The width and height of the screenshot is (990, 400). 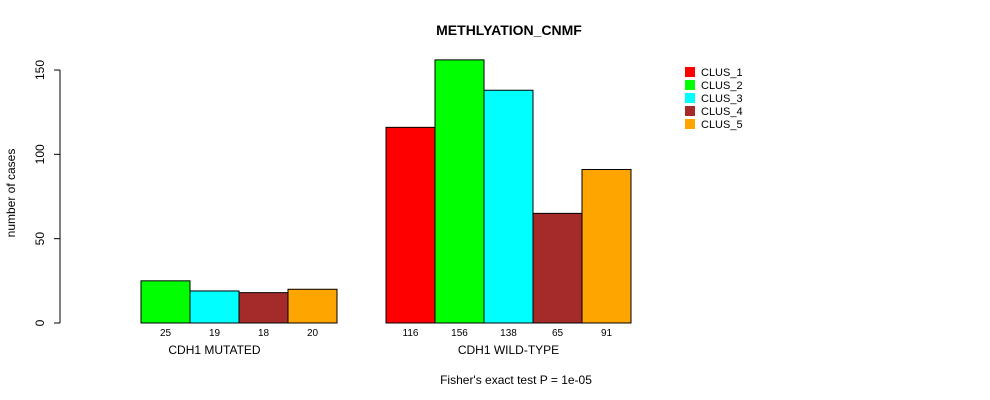 What do you see at coordinates (558, 333) in the screenshot?
I see `bar-value-label: 65` at bounding box center [558, 333].